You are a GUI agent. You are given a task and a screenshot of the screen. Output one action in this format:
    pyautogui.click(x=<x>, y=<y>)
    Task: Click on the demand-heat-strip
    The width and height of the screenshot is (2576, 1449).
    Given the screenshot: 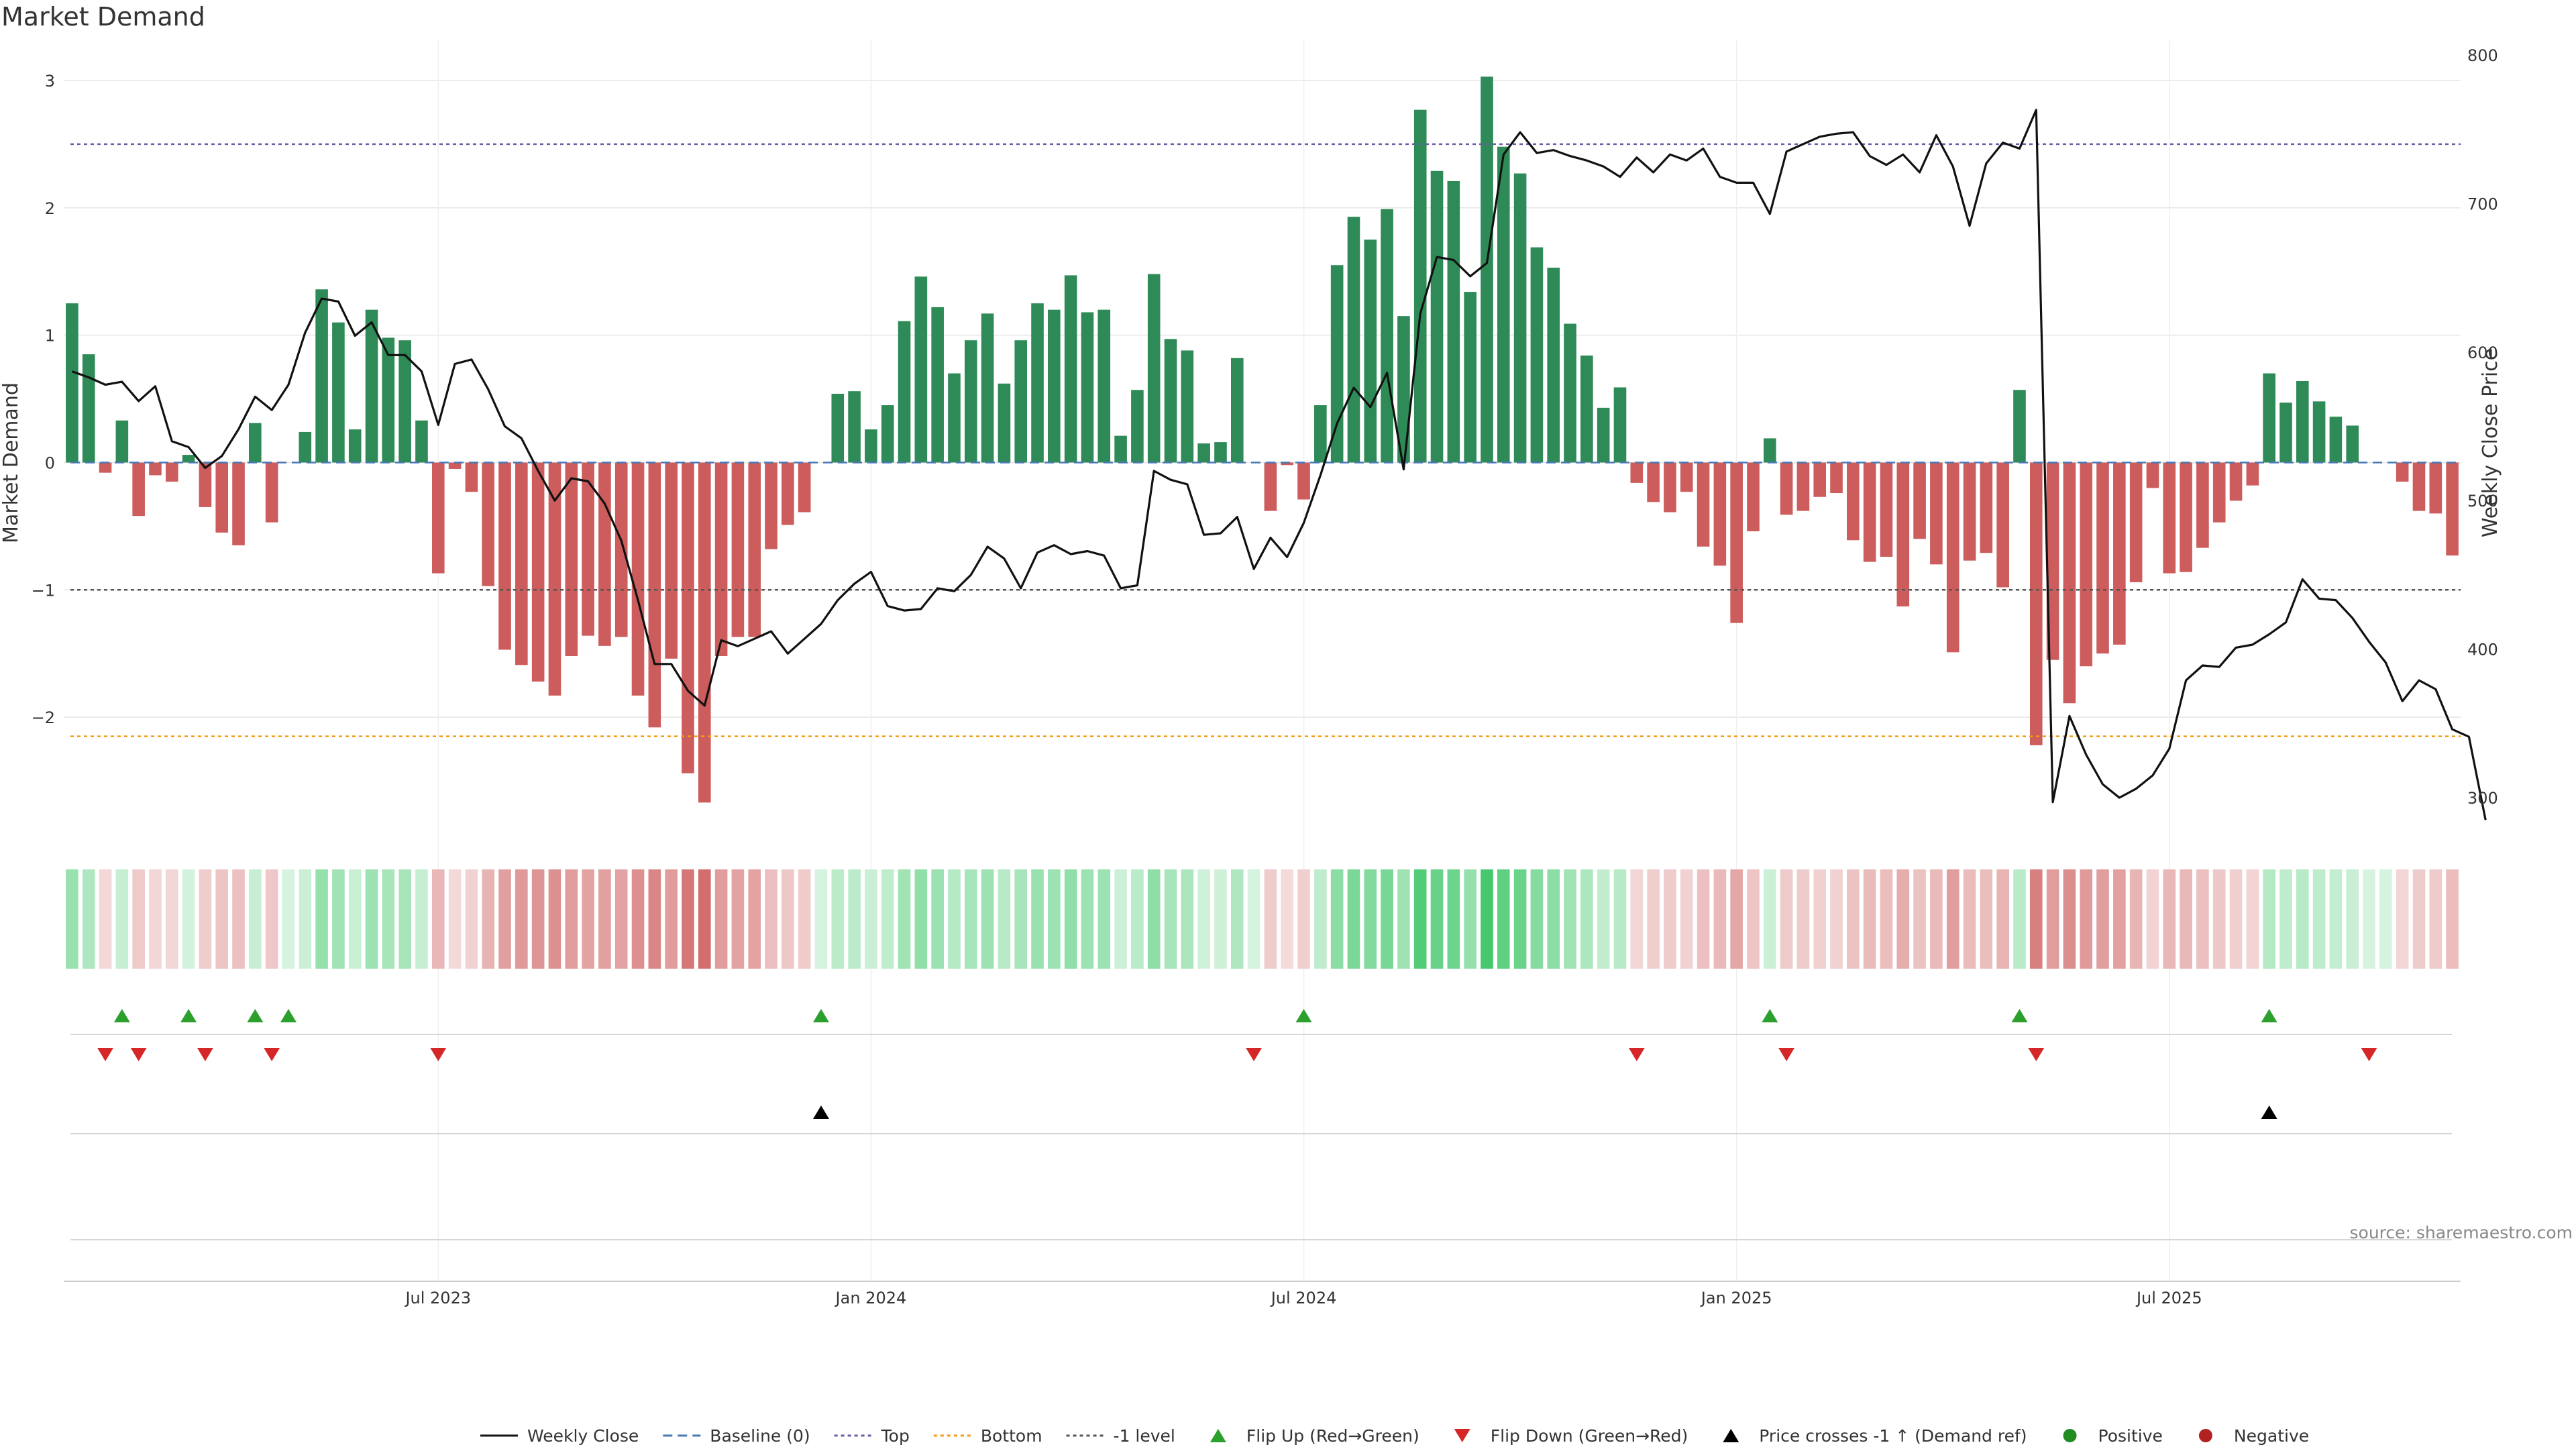 What is the action you would take?
    pyautogui.click(x=1262, y=919)
    